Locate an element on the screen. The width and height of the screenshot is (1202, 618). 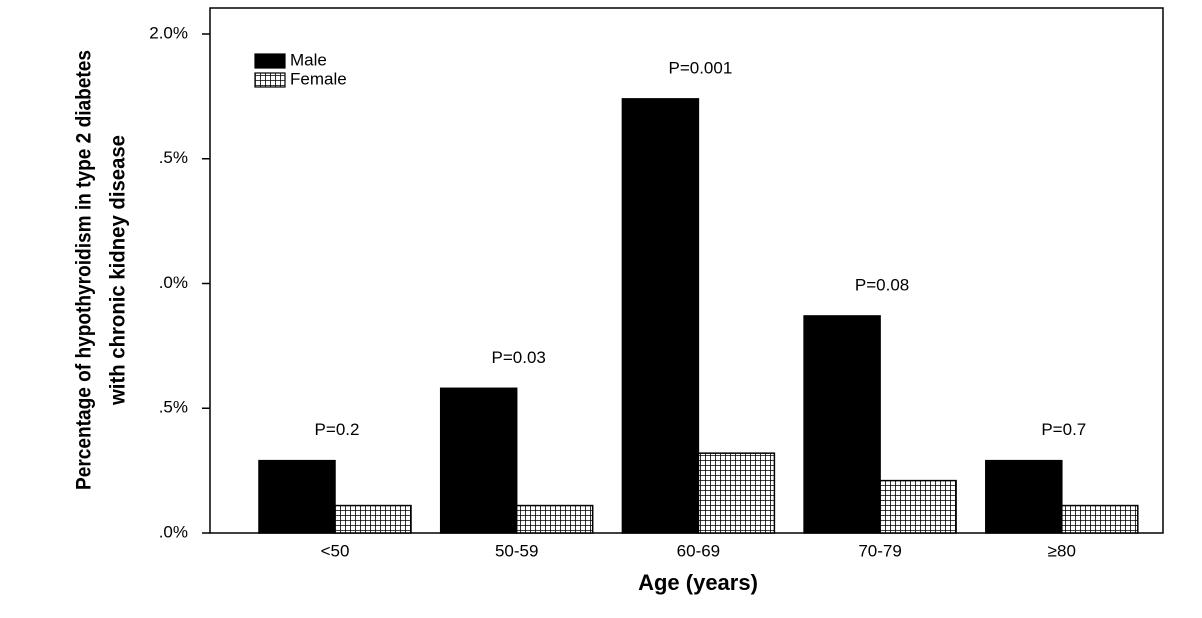
y-axis-label-line: with chronic kidney disease is located at coordinates (118, 270).